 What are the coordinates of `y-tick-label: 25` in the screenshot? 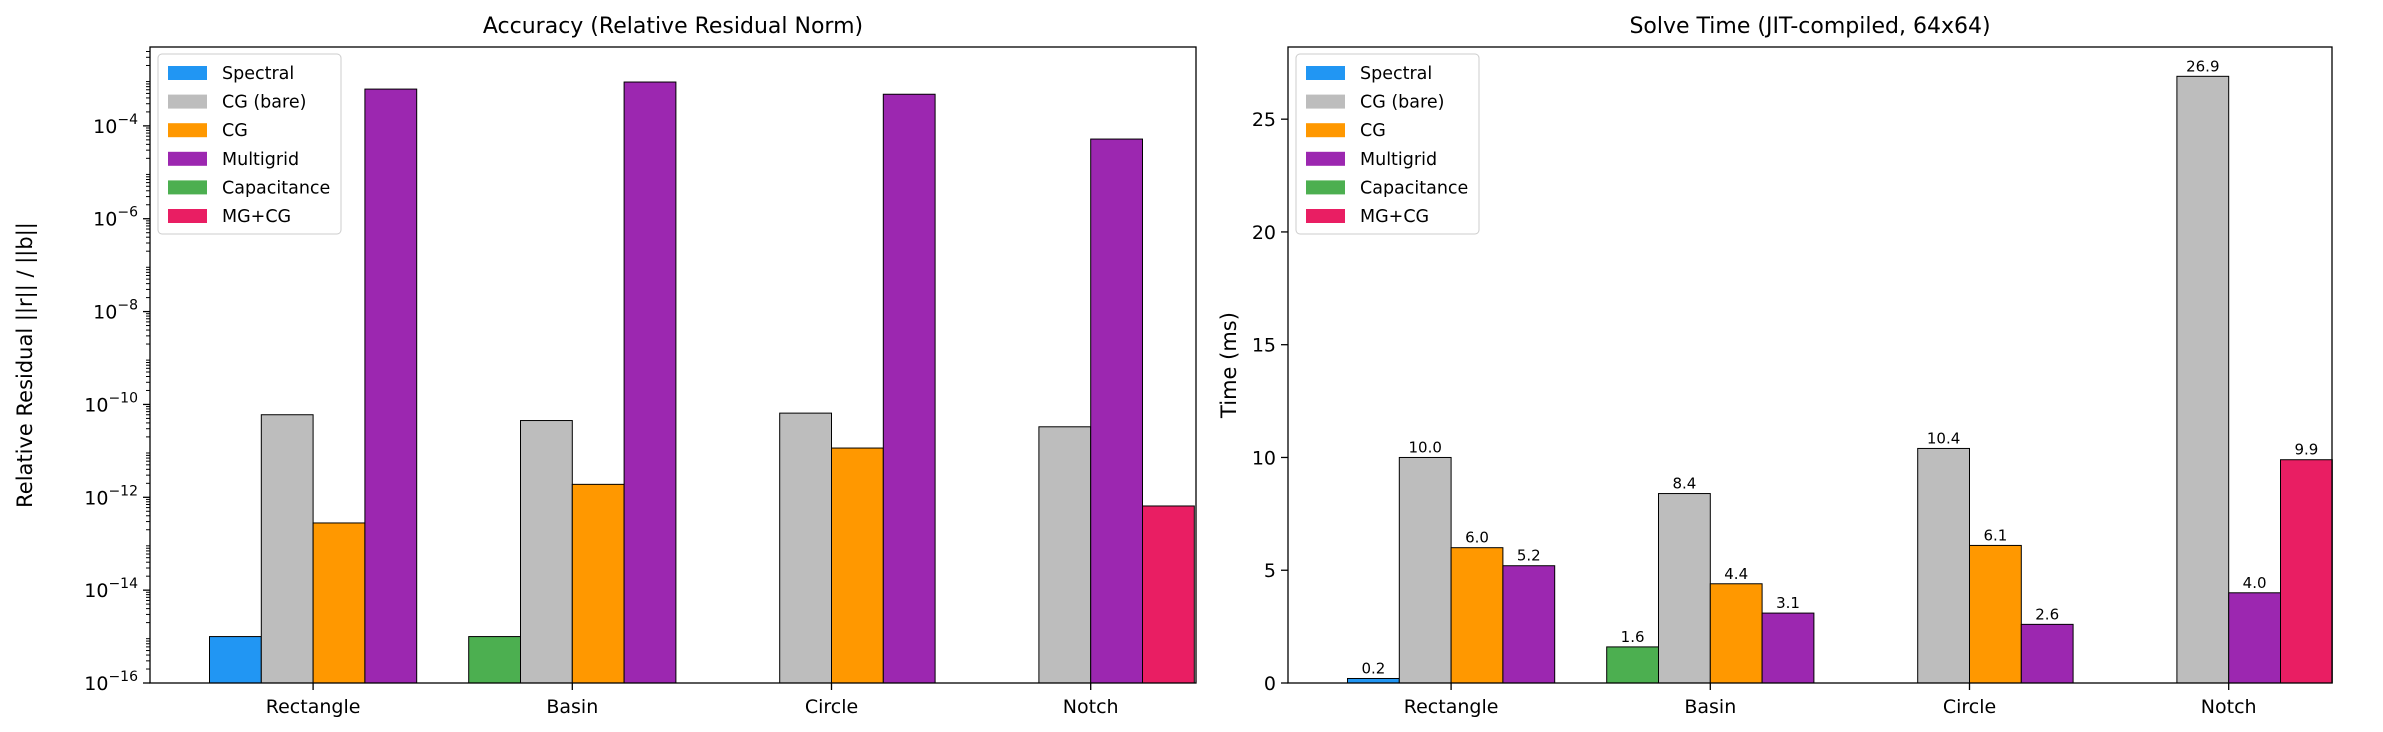 It's located at (1264, 120).